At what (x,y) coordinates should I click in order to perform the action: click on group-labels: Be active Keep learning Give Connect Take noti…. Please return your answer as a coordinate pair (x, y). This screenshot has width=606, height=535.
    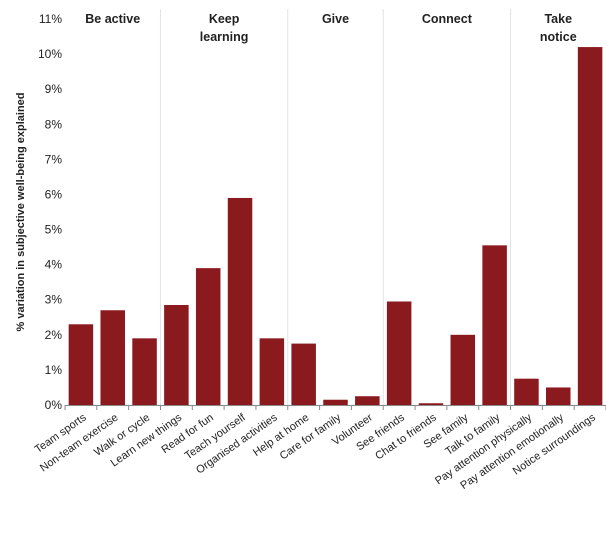
    Looking at the image, I should click on (330, 28).